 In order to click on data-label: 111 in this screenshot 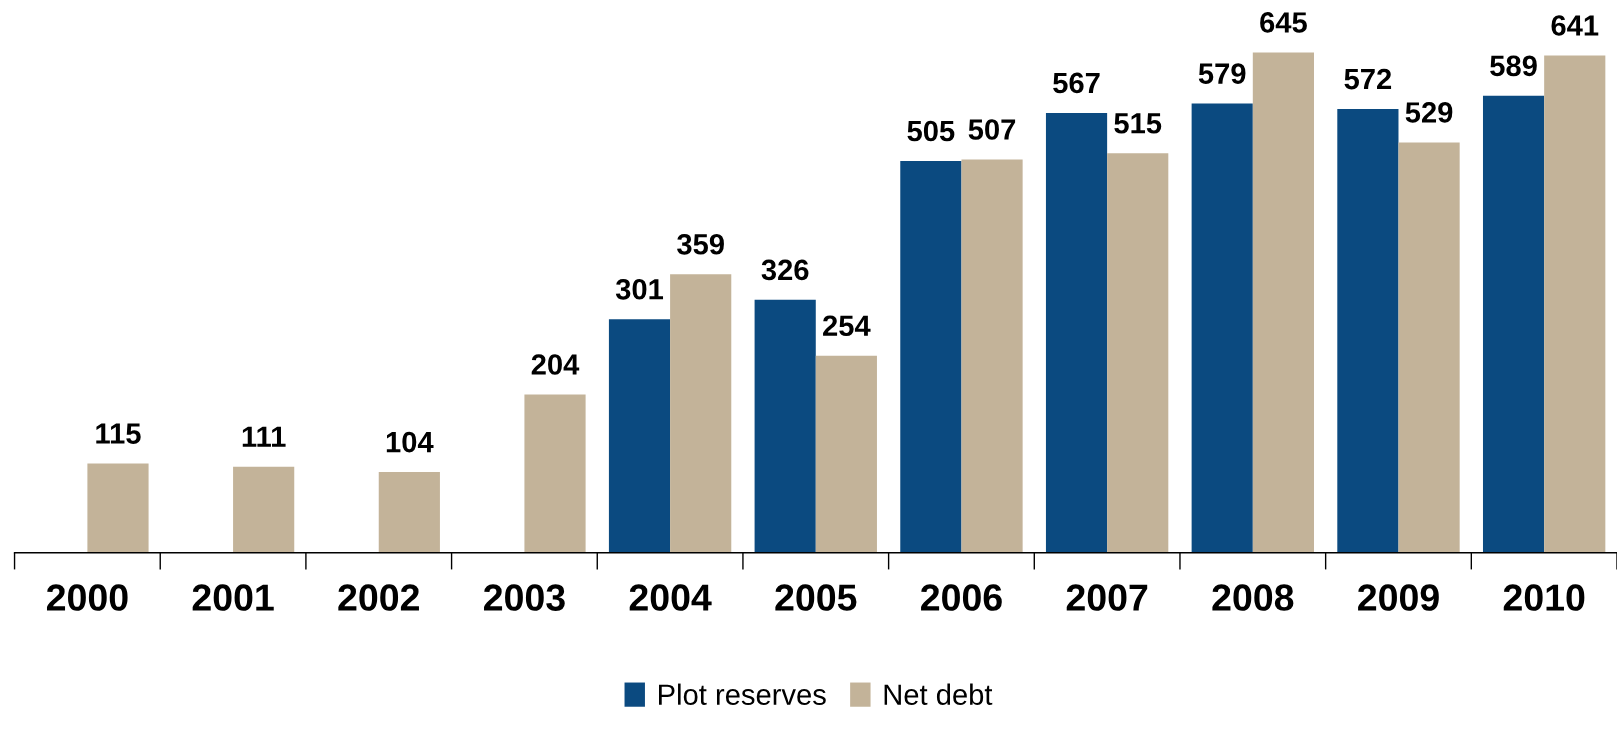, I will do `click(264, 436)`.